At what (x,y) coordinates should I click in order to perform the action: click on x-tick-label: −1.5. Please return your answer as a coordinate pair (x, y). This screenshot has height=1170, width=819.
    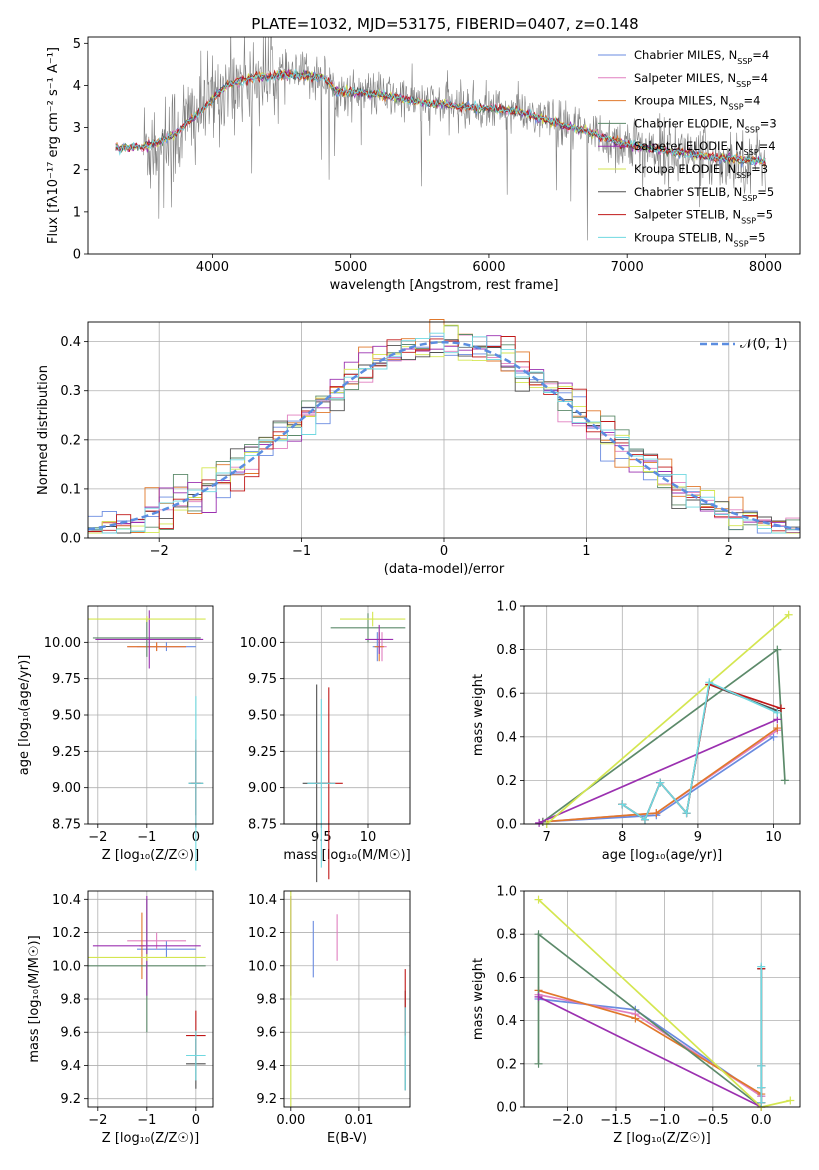
    Looking at the image, I should click on (616, 1120).